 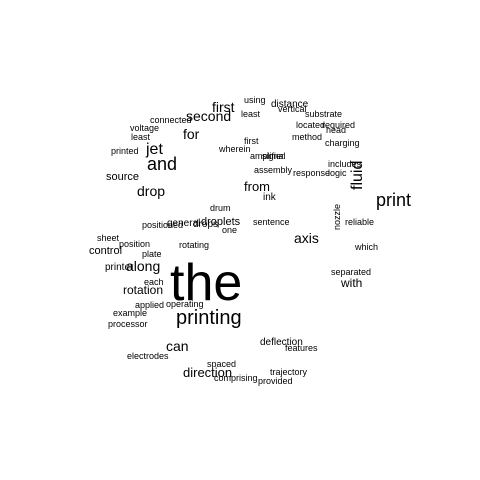 I want to click on word: spaced, so click(x=221, y=364).